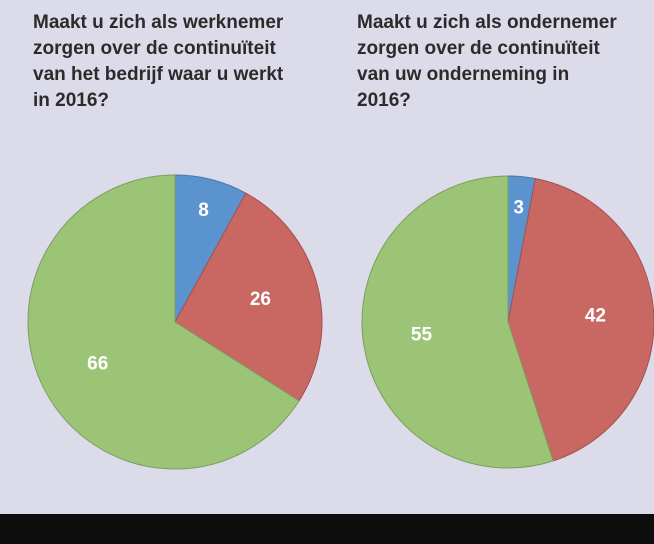 Image resolution: width=654 pixels, height=544 pixels. What do you see at coordinates (158, 22) in the screenshot?
I see `chart-title: Maakt u zich als werknemer` at bounding box center [158, 22].